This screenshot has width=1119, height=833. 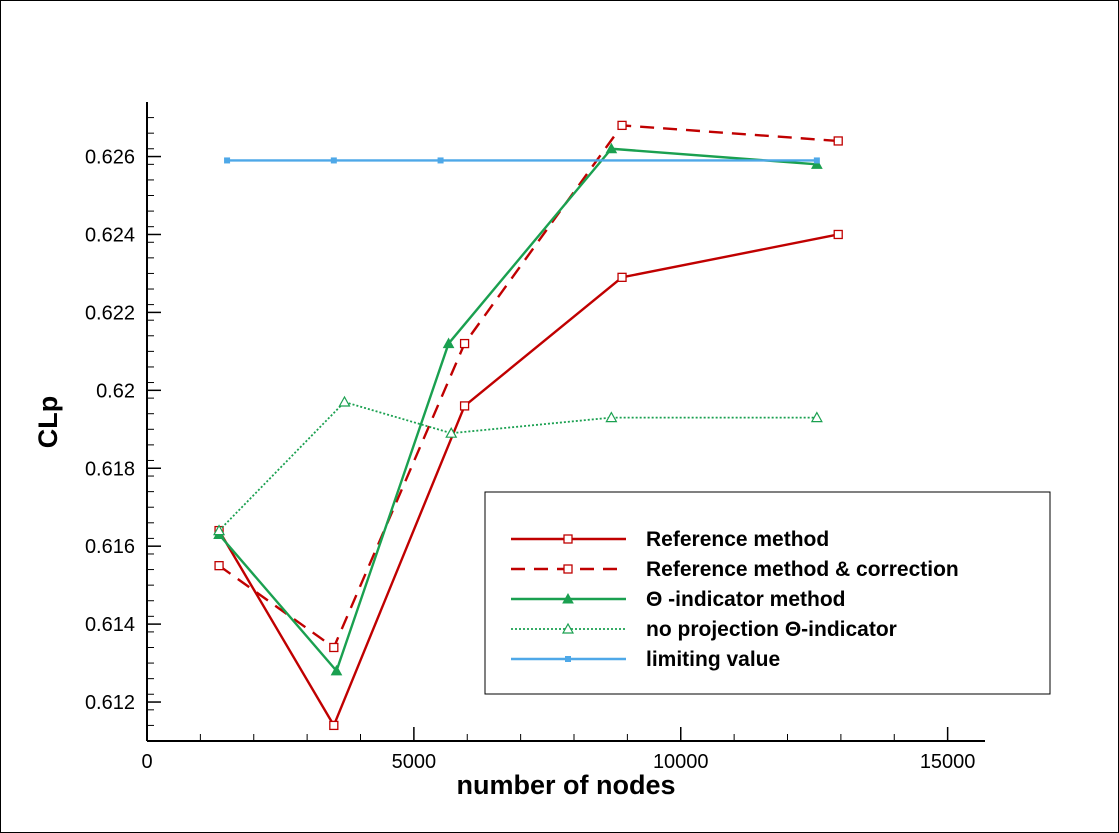 I want to click on y-axis-title: CLp, so click(x=48, y=422).